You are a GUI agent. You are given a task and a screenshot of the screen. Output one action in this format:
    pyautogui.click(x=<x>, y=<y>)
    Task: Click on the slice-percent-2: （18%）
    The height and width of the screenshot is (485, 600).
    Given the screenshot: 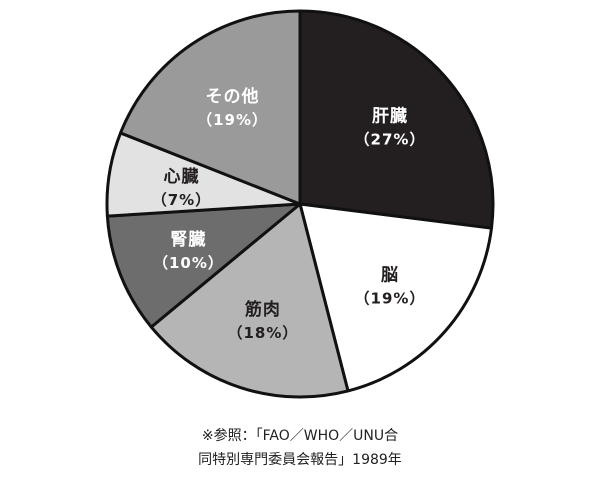 What is the action you would take?
    pyautogui.click(x=262, y=333)
    